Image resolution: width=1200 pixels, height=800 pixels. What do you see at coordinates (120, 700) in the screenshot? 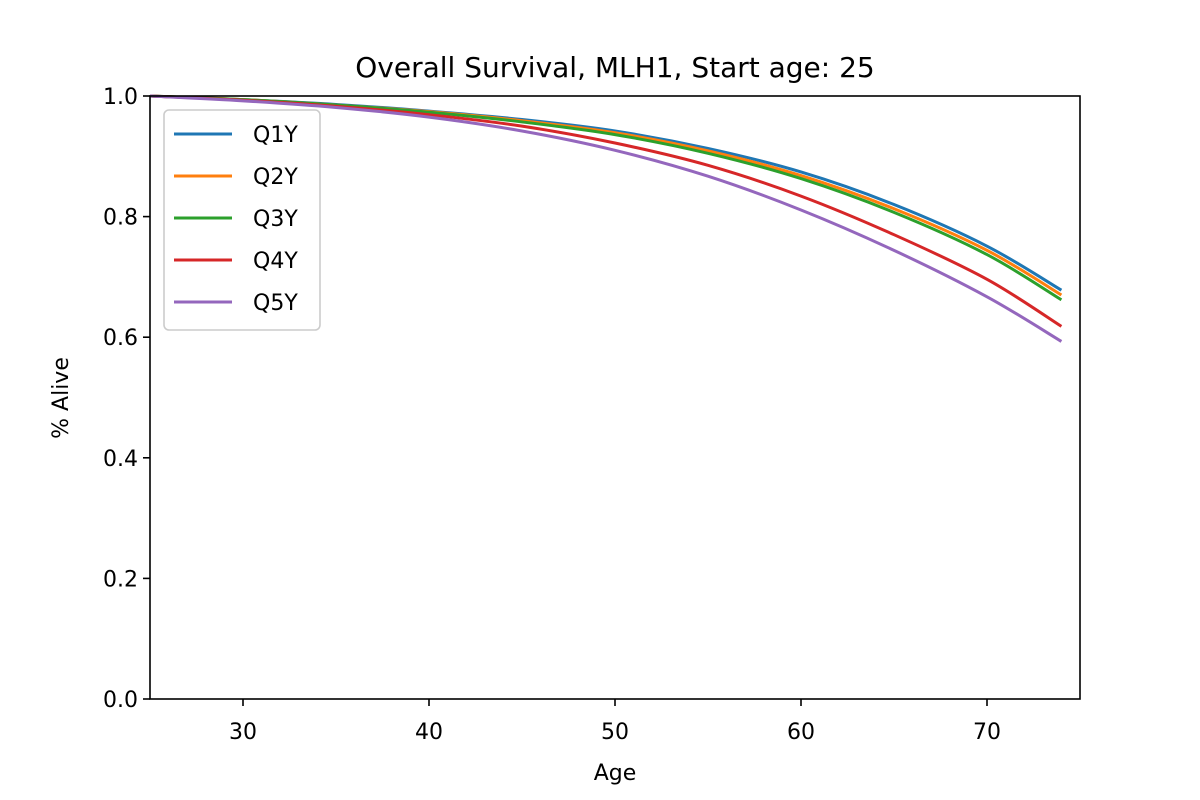
I see `y-tick-label-0: 0.0` at bounding box center [120, 700].